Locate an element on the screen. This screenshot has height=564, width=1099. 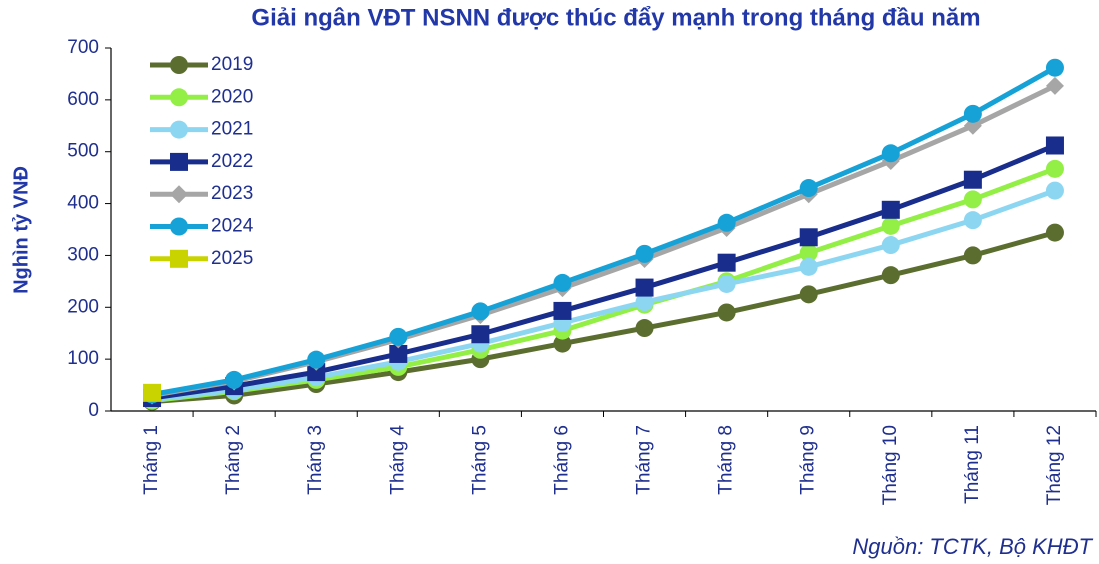
x-tick-label: Tháng 8 is located at coordinates (726, 460).